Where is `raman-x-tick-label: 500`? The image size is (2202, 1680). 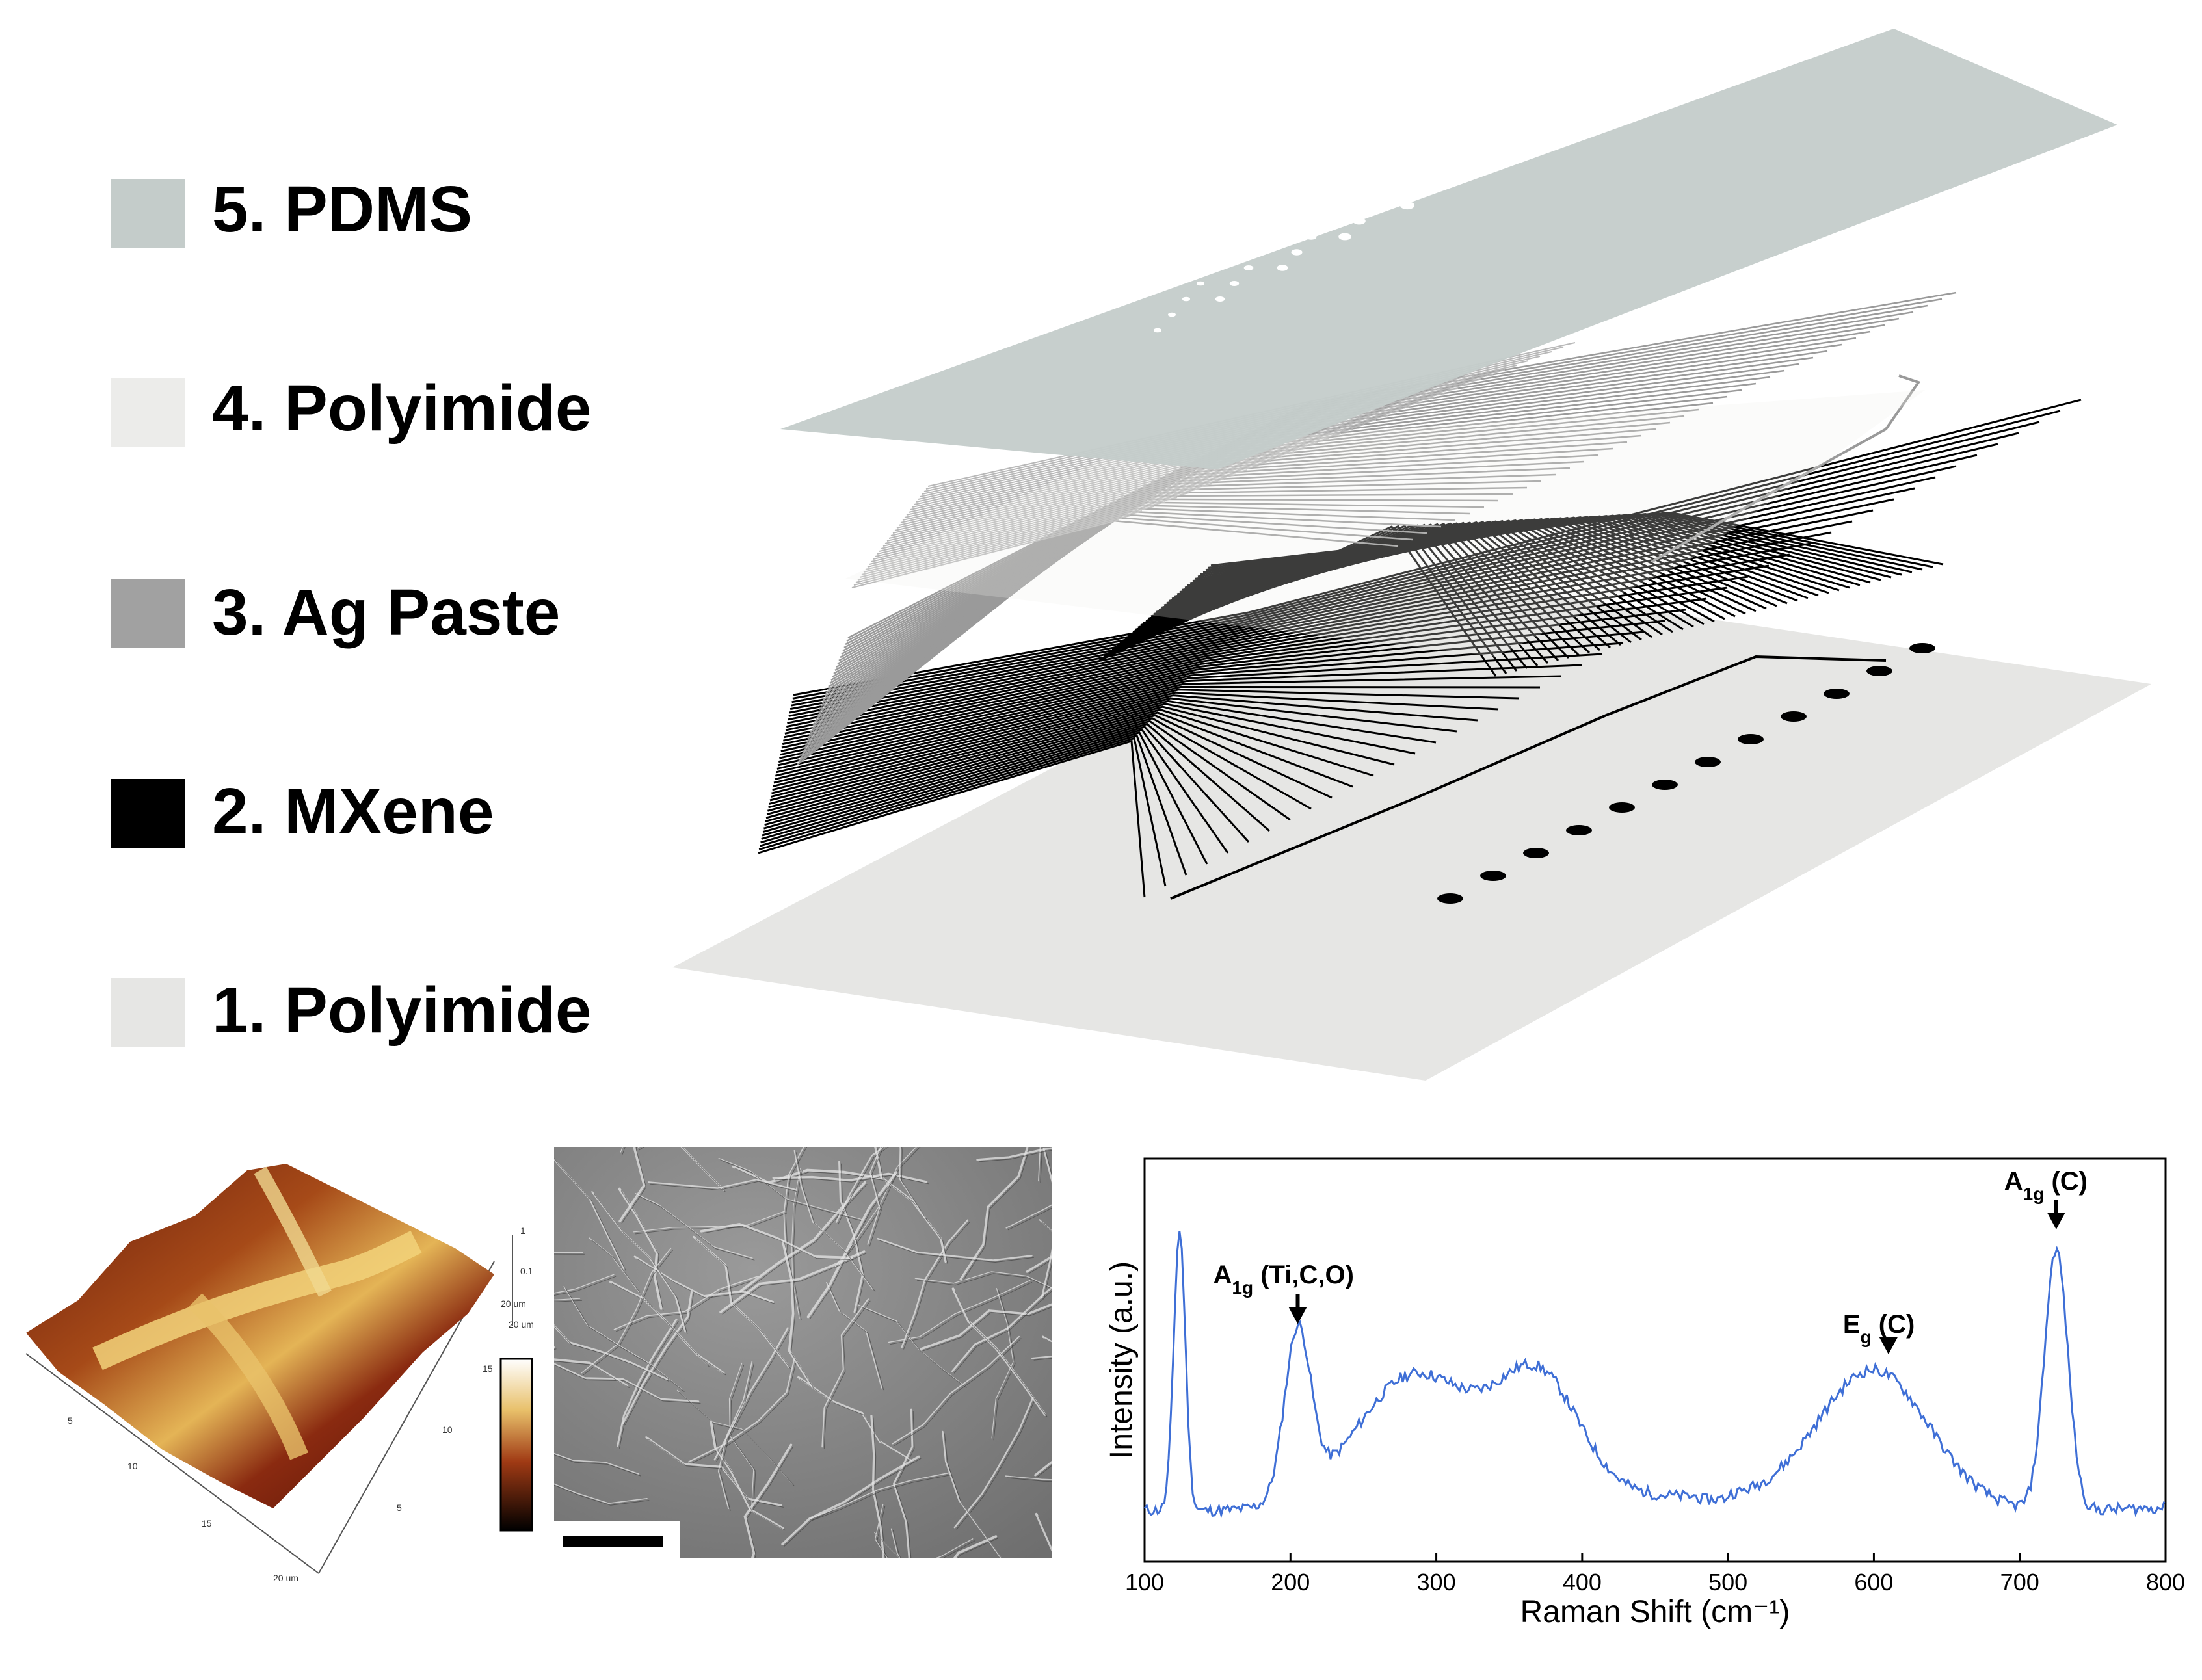
raman-x-tick-label: 500 is located at coordinates (1727, 1582).